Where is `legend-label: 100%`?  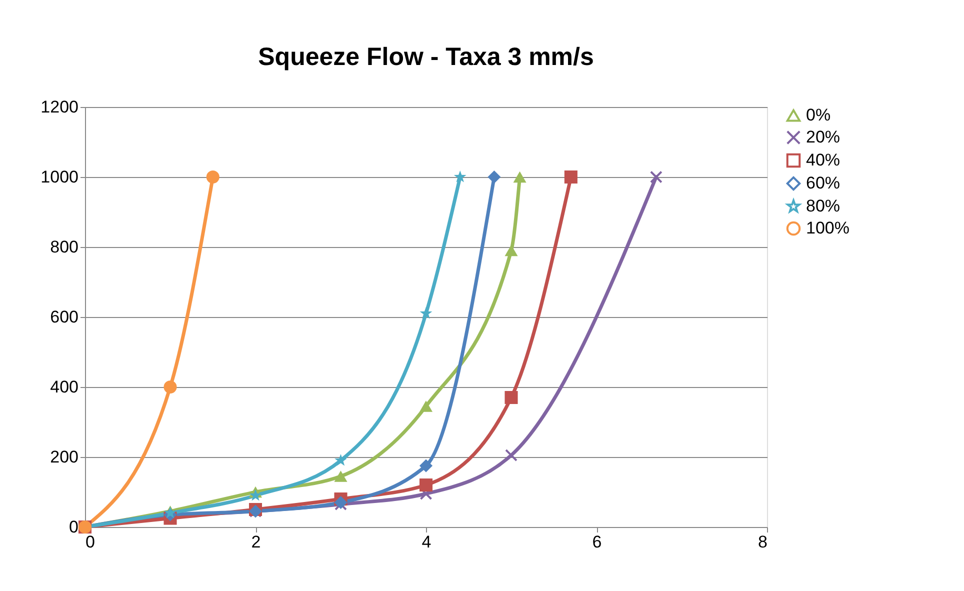 legend-label: 100% is located at coordinates (828, 228).